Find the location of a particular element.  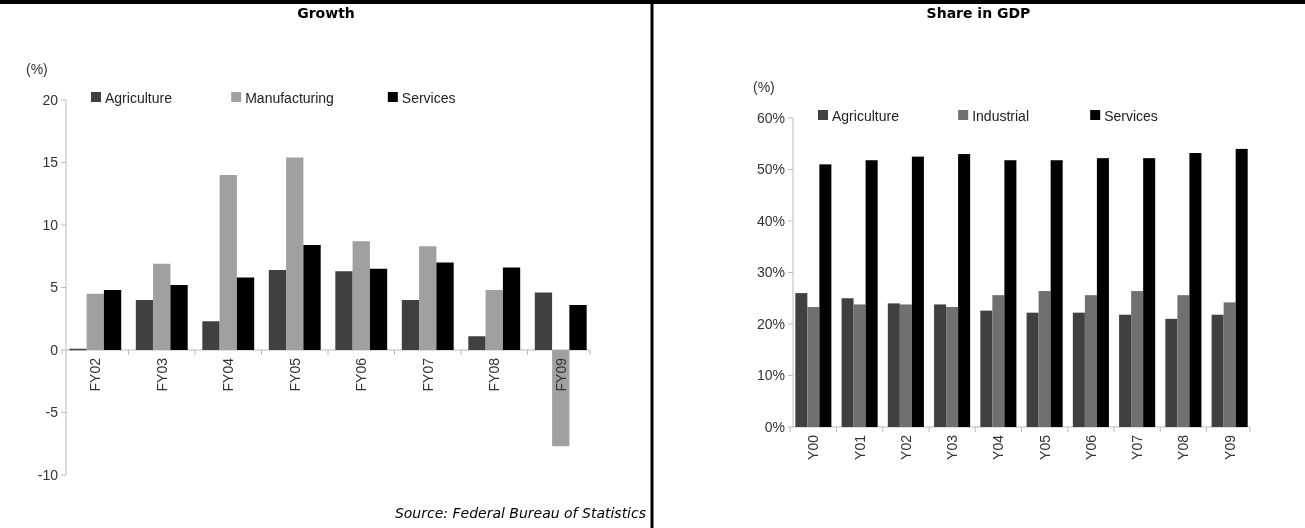

x-tick-label: Y03 is located at coordinates (952, 447).